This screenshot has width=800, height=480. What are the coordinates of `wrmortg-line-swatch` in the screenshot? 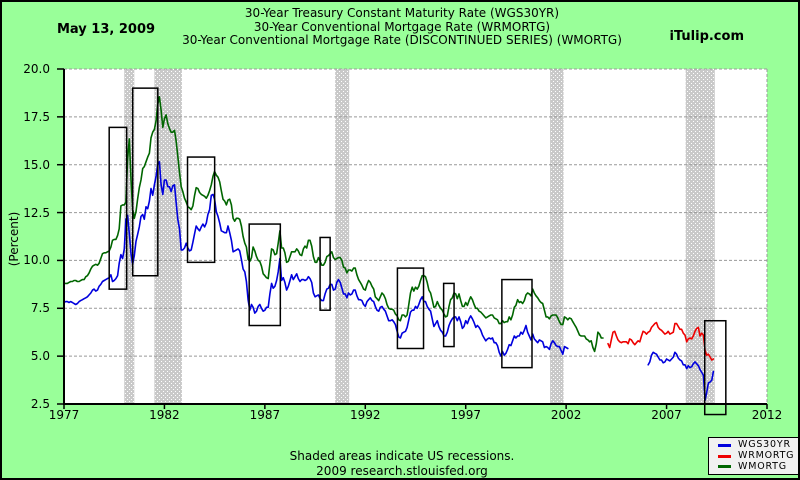 It's located at (724, 456).